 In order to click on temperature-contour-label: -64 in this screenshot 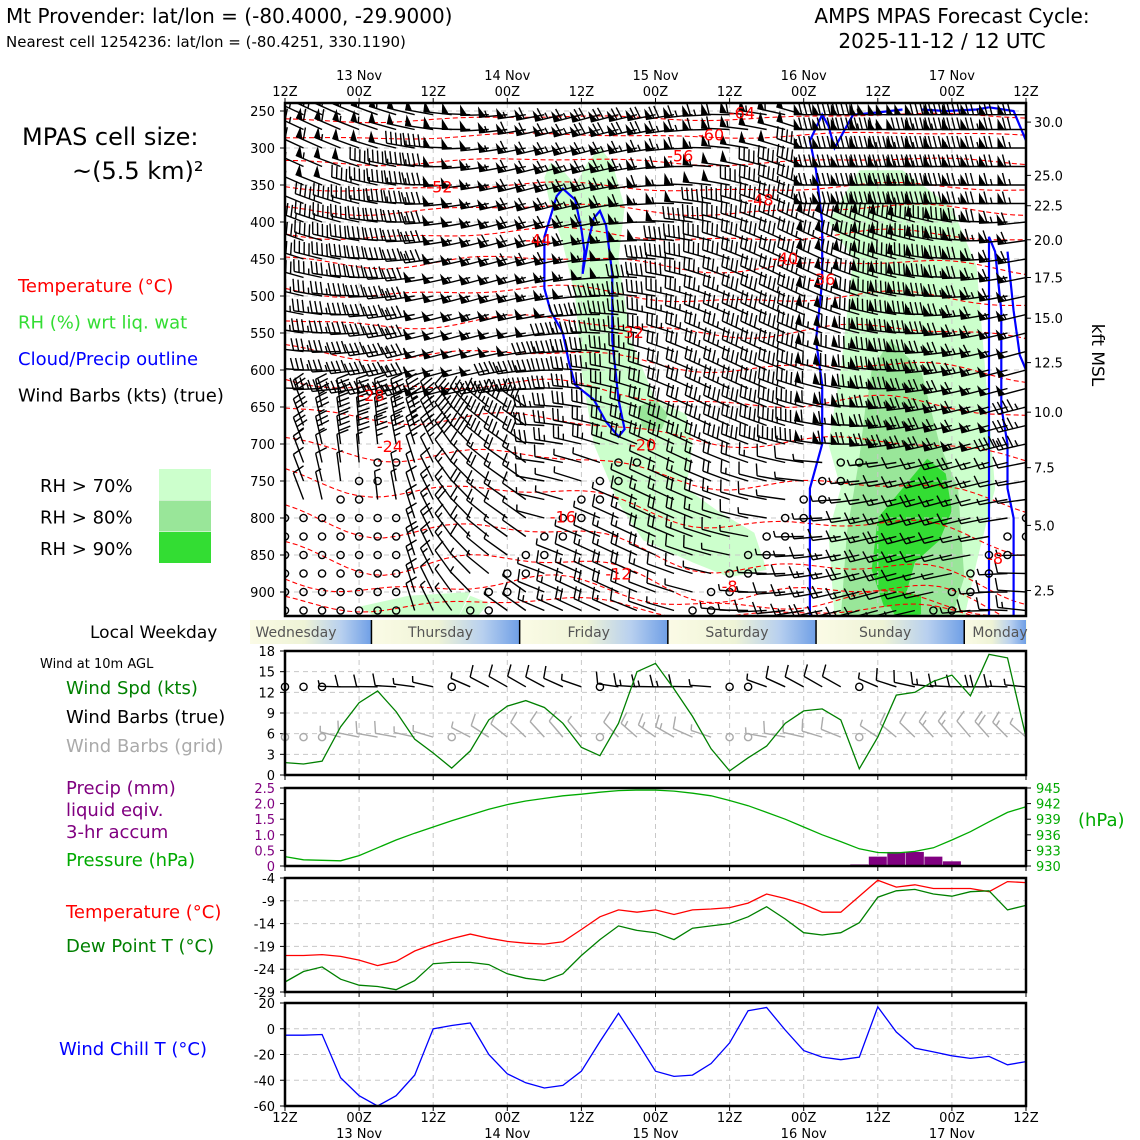, I will do `click(742, 112)`.